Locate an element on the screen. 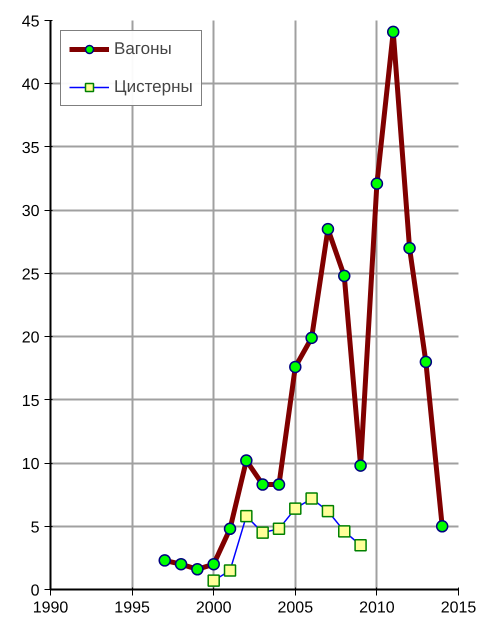  y-tick-label: 15 is located at coordinates (31, 401).